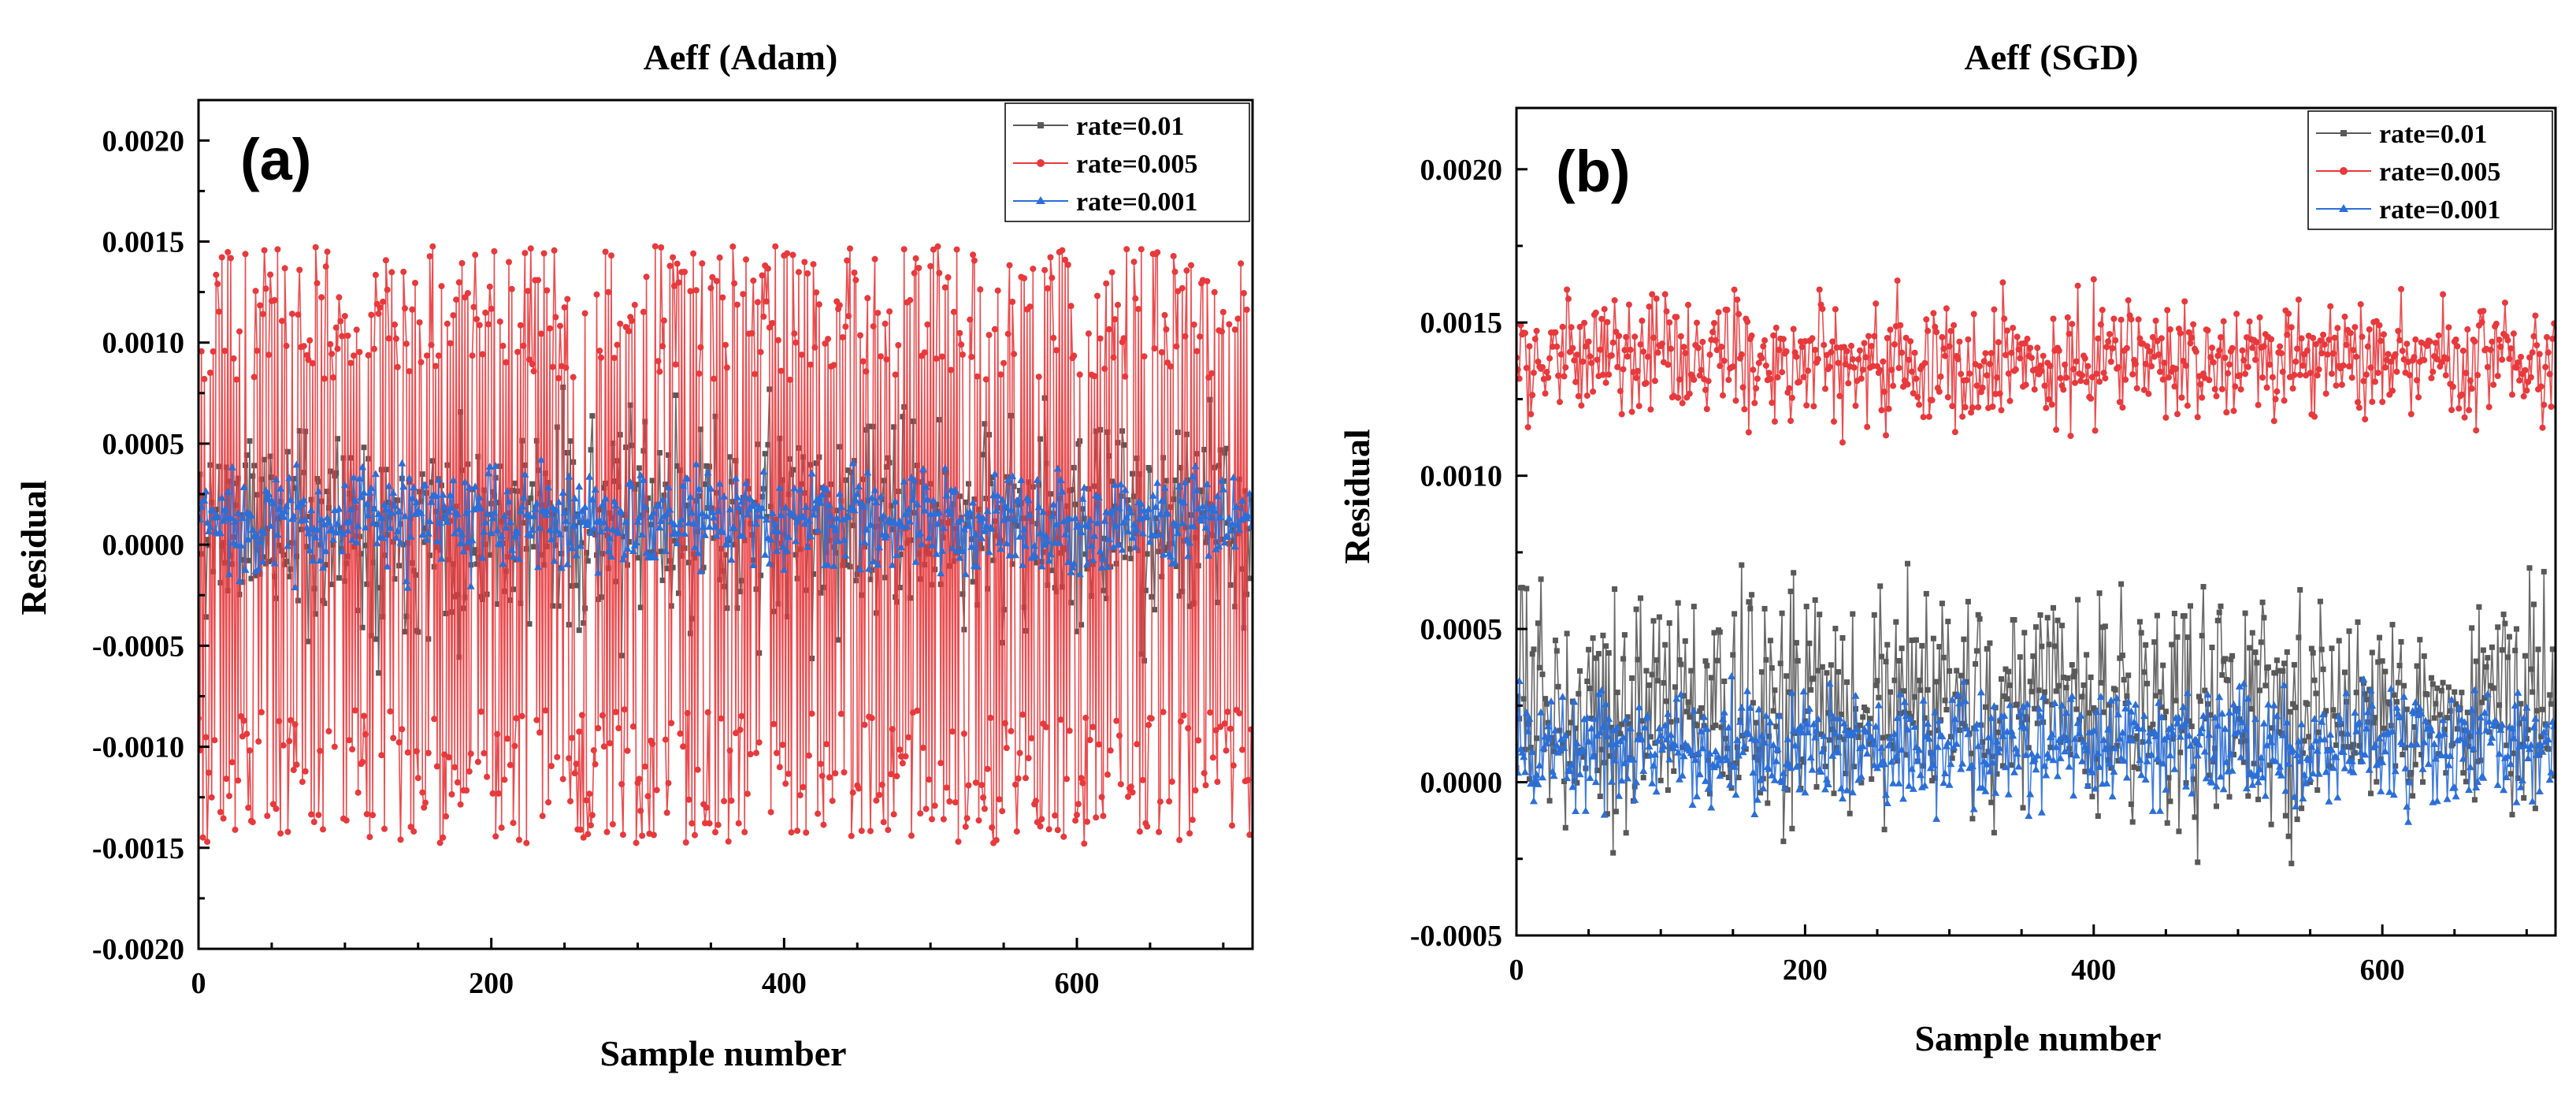 The width and height of the screenshot is (2576, 1097). What do you see at coordinates (143, 242) in the screenshot?
I see `y-tick-label: 0.0015` at bounding box center [143, 242].